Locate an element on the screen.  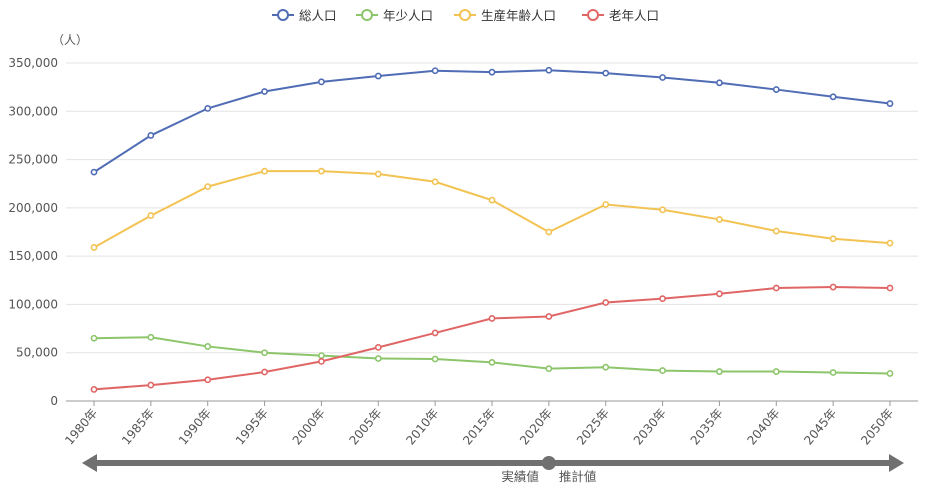
legend-item: 老年人口 is located at coordinates (620, 15).